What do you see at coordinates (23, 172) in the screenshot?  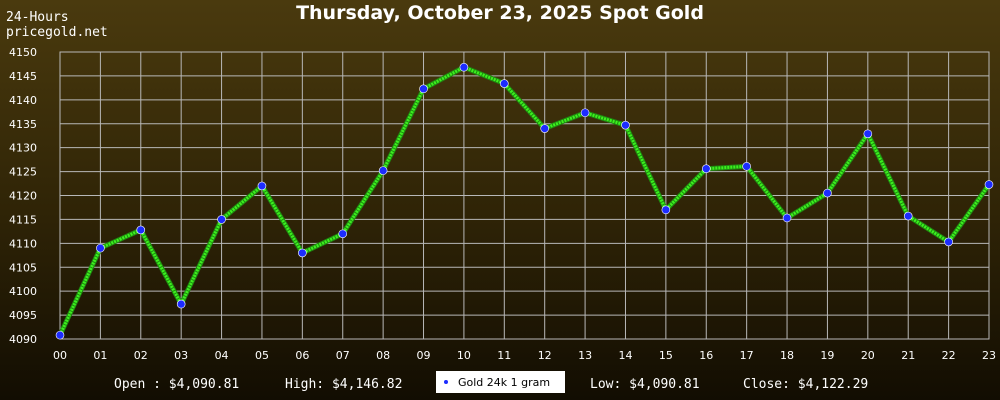 I see `y-tick-label: 4125` at bounding box center [23, 172].